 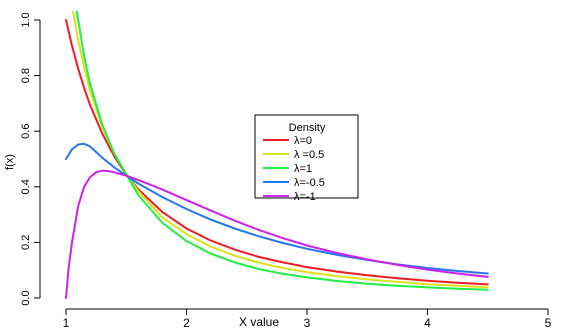 What do you see at coordinates (26, 19) in the screenshot?
I see `y-tick-label: 1.0` at bounding box center [26, 19].